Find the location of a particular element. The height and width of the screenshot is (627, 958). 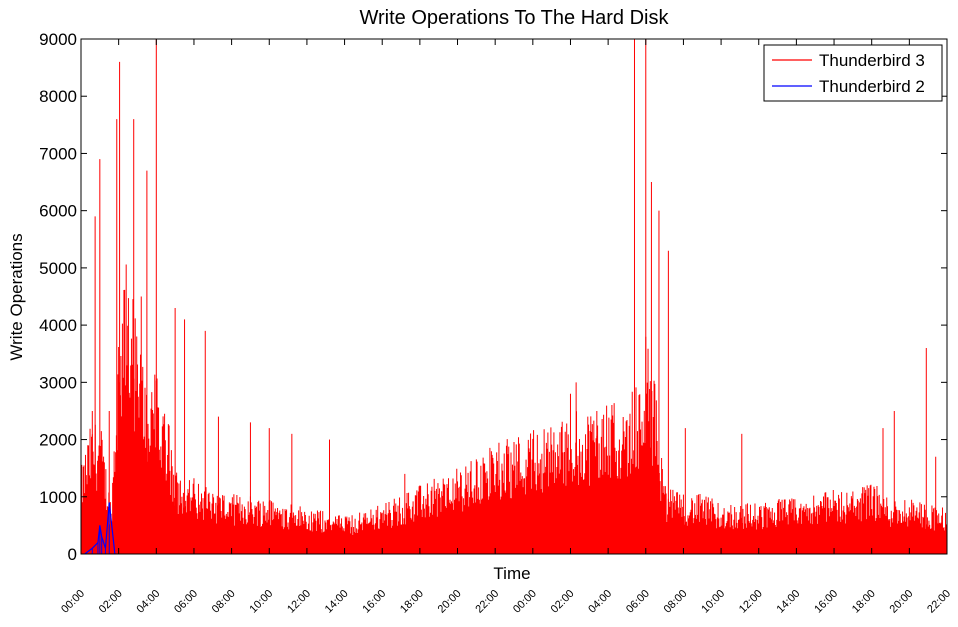

legend: Thunderbird 3 Thunderbird 2 is located at coordinates (853, 73).